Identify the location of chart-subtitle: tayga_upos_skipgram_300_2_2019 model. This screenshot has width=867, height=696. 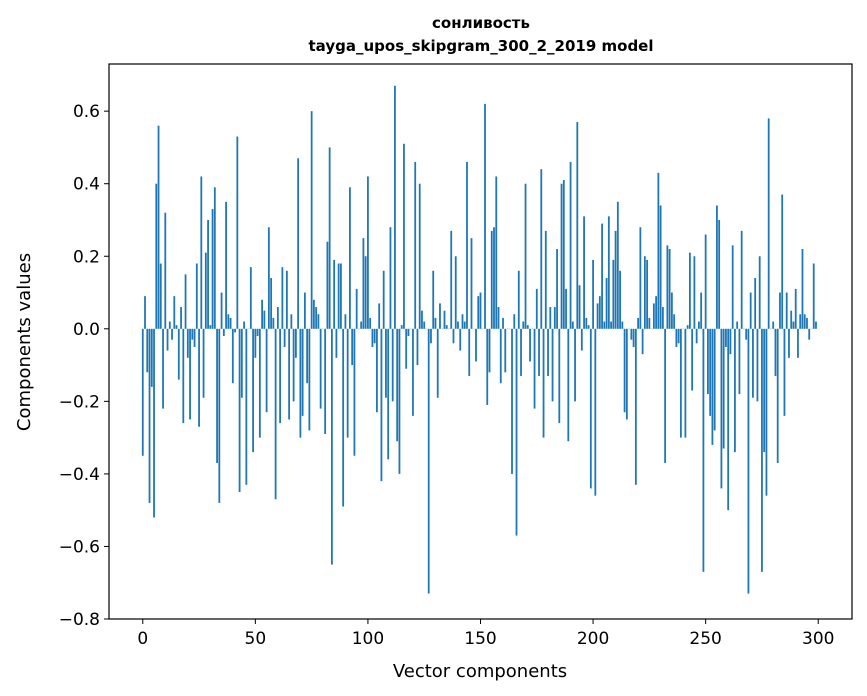
(481, 46).